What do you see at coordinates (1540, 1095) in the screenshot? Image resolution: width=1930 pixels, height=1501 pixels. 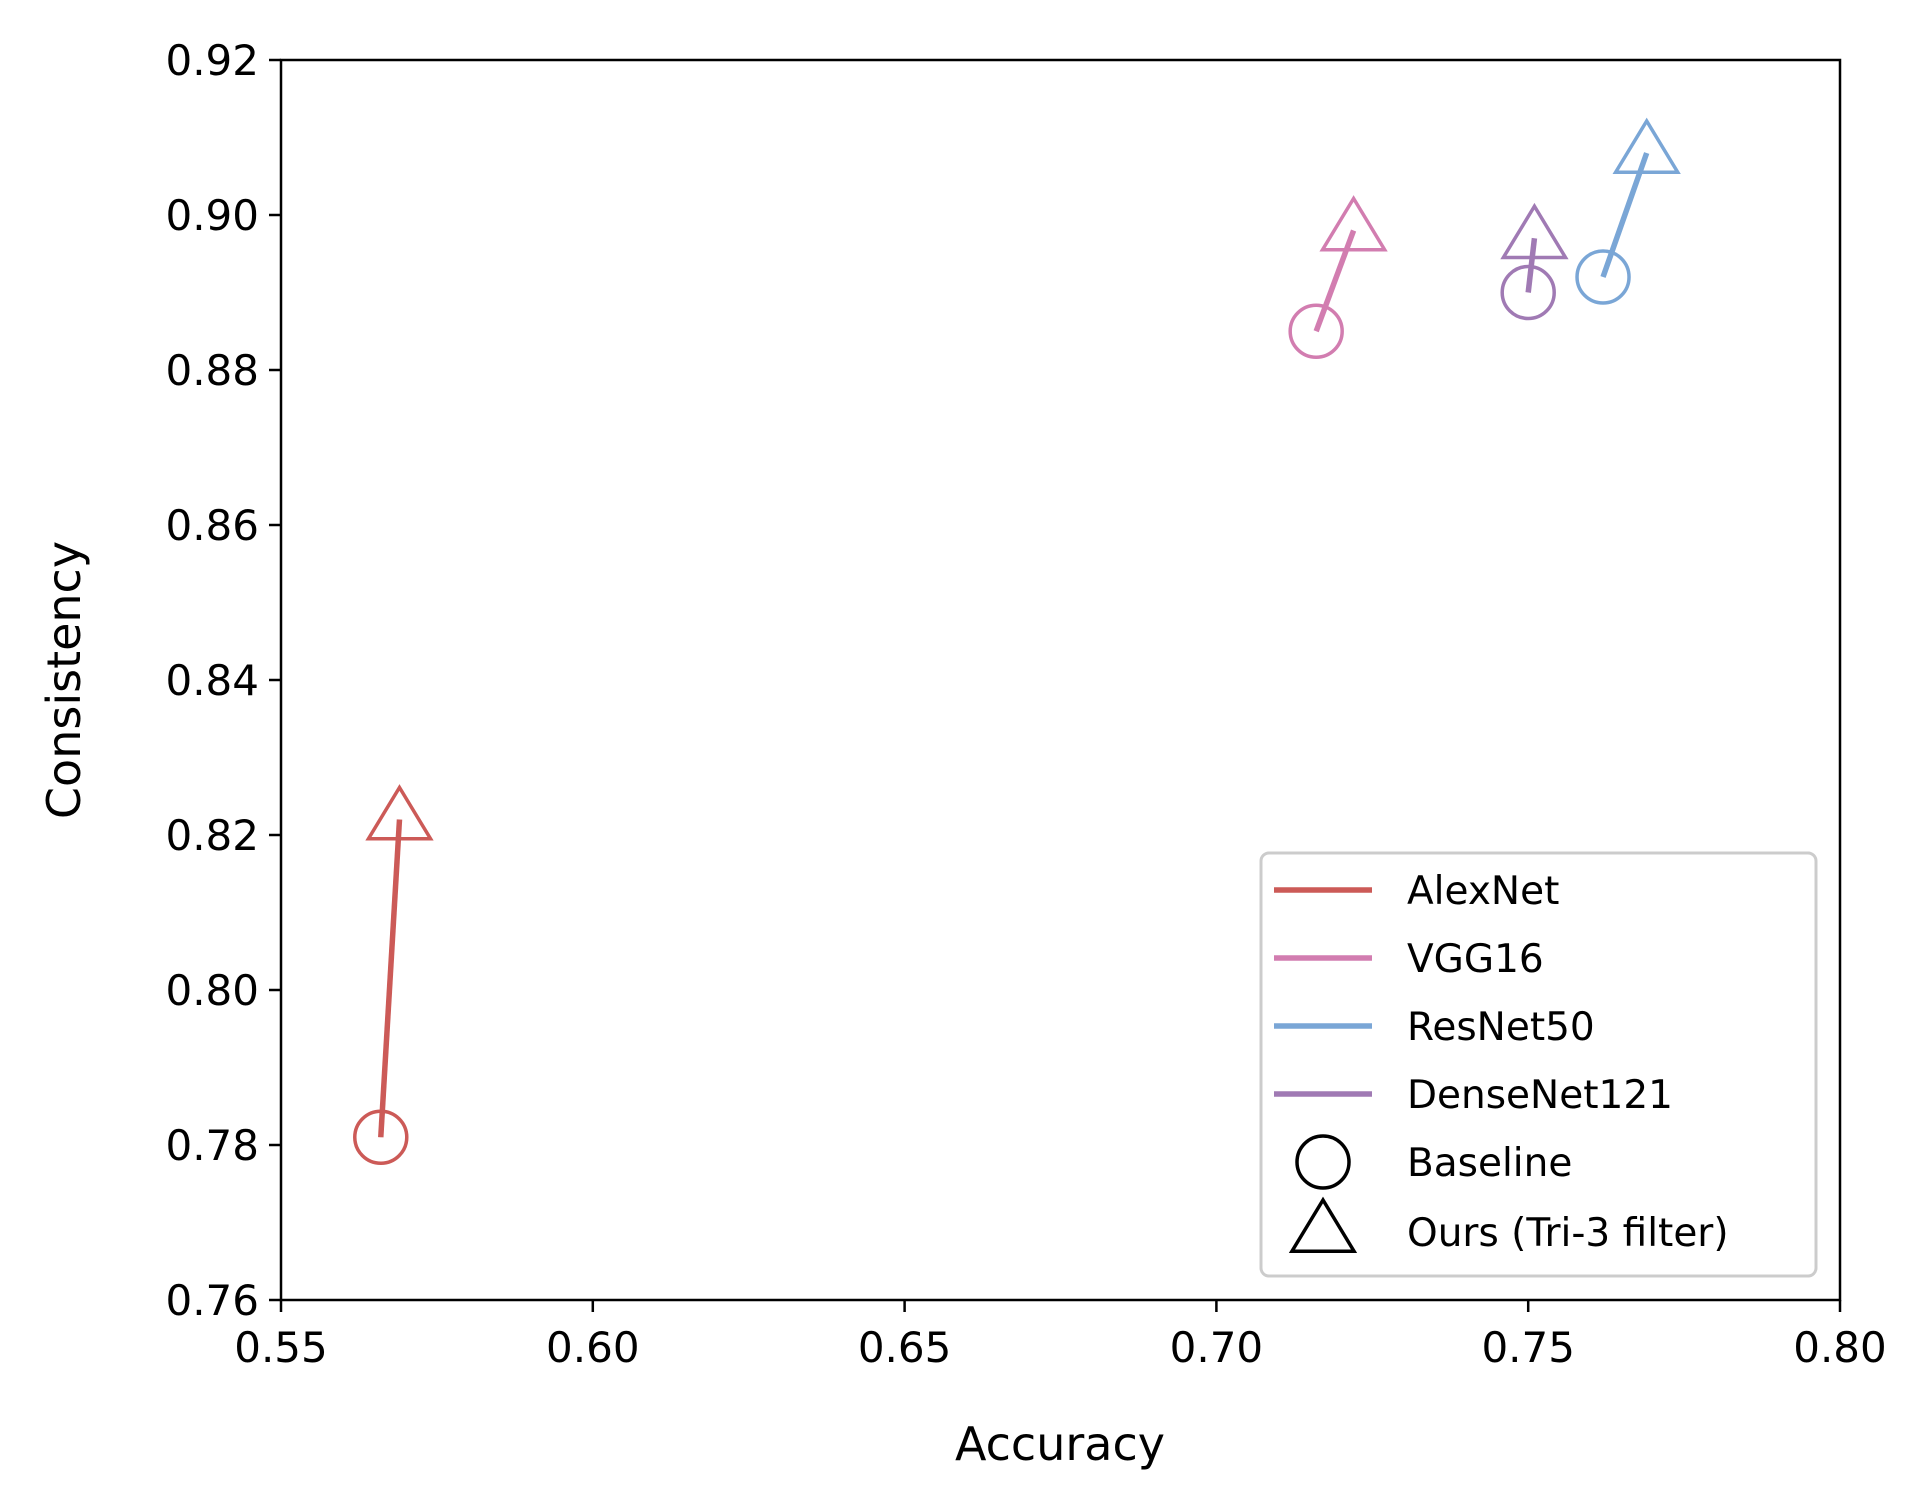 I see `legend-label: DenseNet121` at bounding box center [1540, 1095].